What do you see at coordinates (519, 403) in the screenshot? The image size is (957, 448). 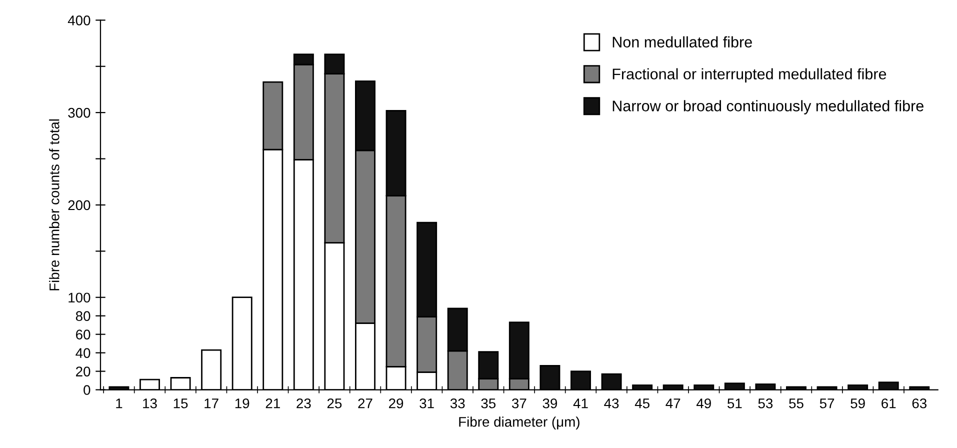 I see `x-tick-label: 37` at bounding box center [519, 403].